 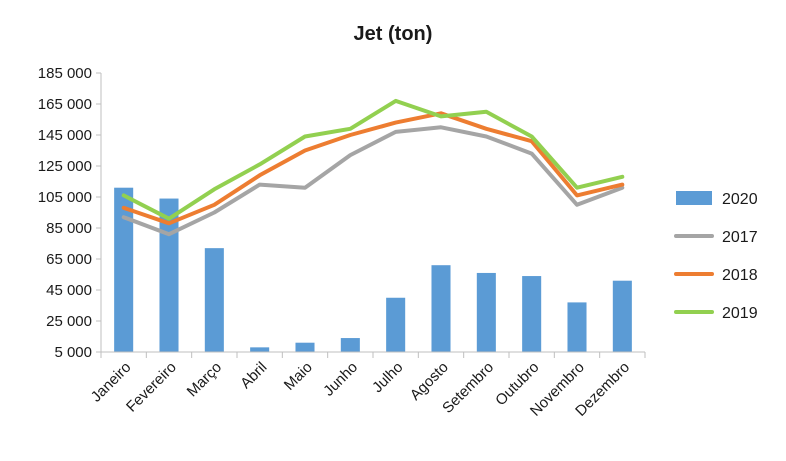 I want to click on legend-label-2019: 2019, so click(x=740, y=313).